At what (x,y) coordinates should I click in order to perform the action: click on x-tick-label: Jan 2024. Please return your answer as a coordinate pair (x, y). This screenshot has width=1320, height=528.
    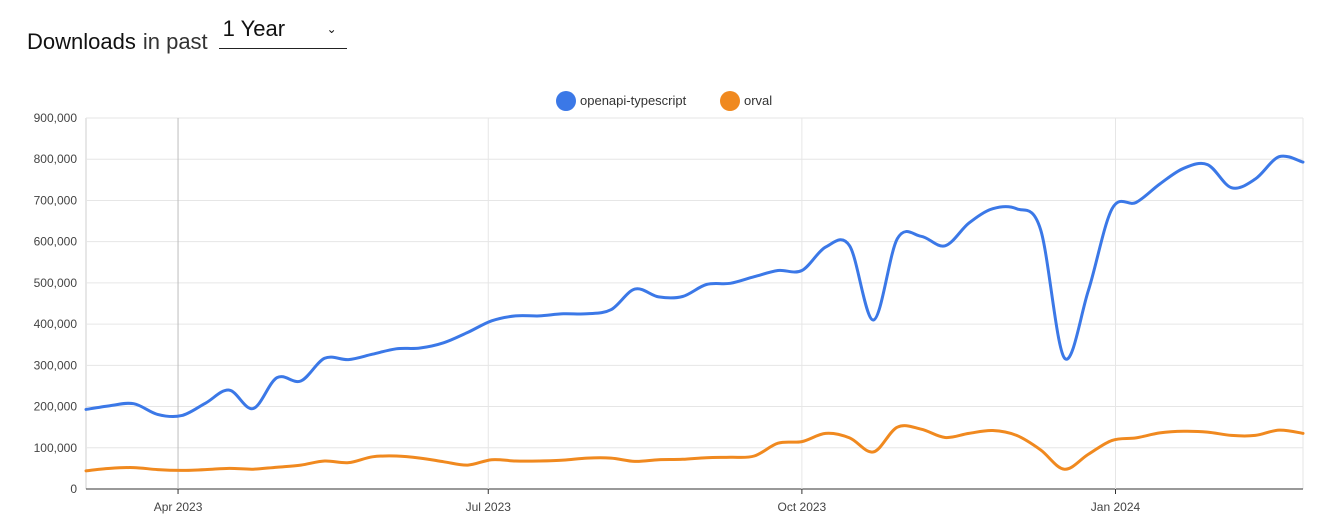
    Looking at the image, I should click on (1116, 507).